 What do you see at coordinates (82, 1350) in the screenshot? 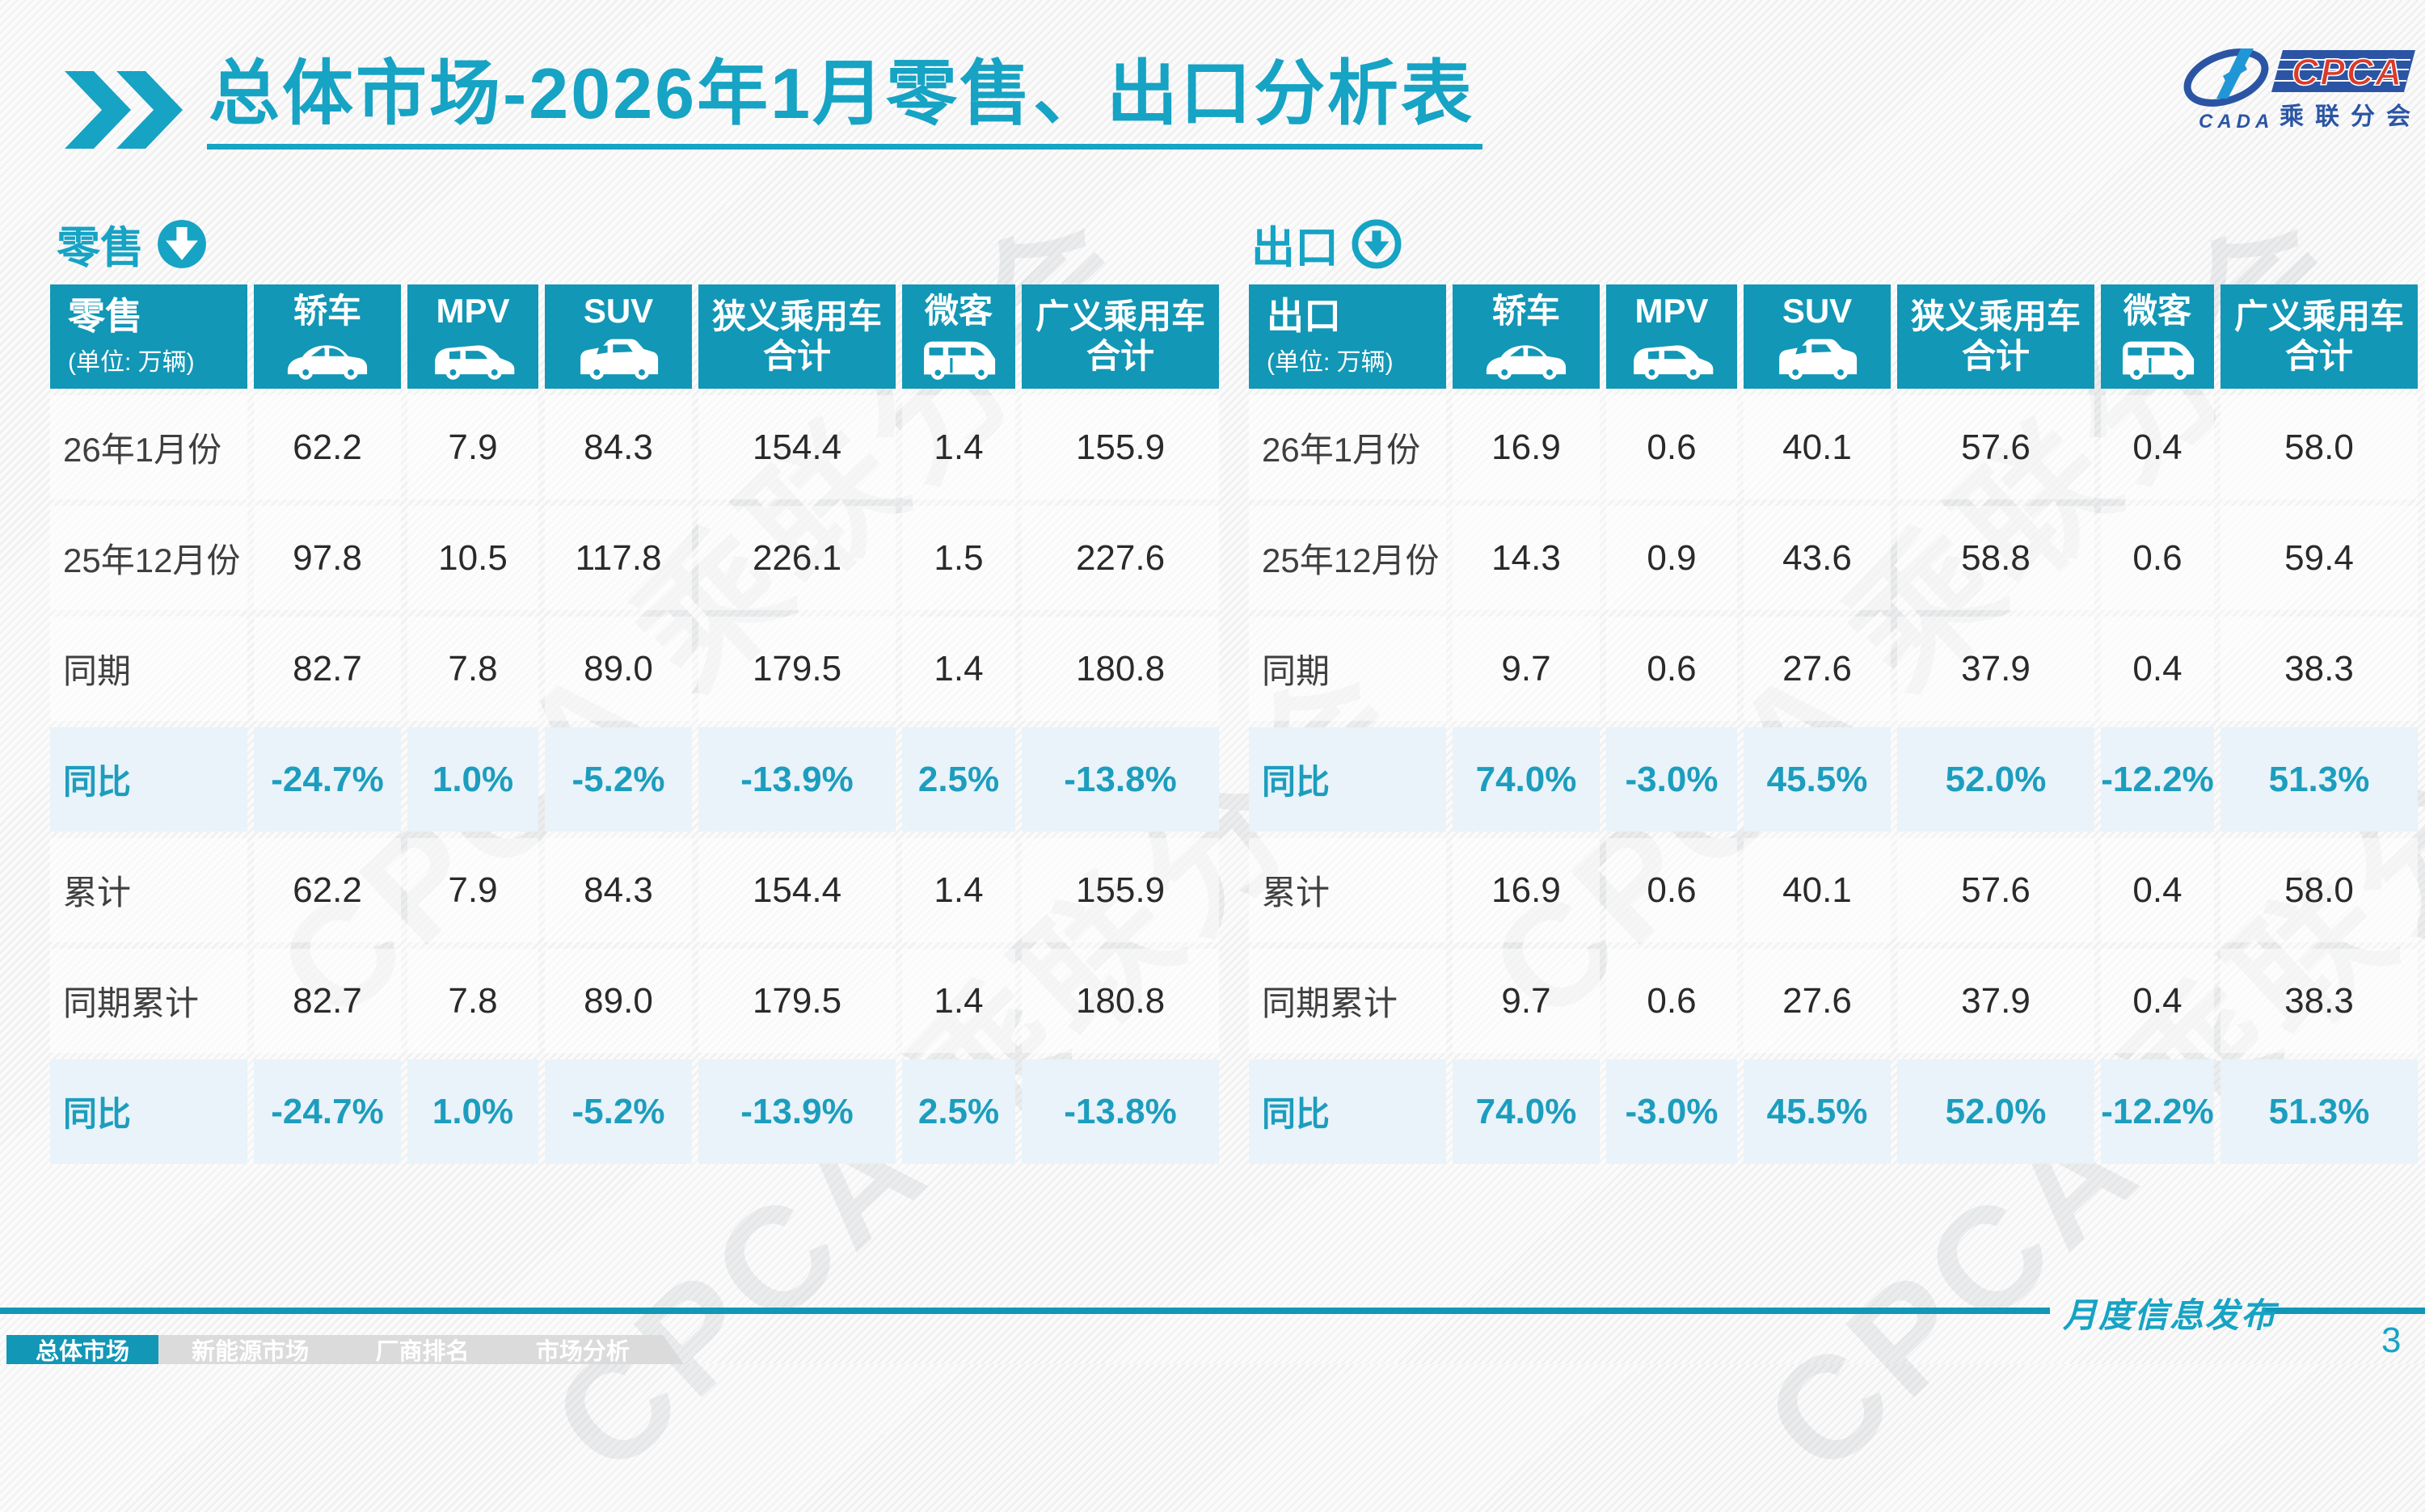
I see `tab-总体市场: 总体市场` at bounding box center [82, 1350].